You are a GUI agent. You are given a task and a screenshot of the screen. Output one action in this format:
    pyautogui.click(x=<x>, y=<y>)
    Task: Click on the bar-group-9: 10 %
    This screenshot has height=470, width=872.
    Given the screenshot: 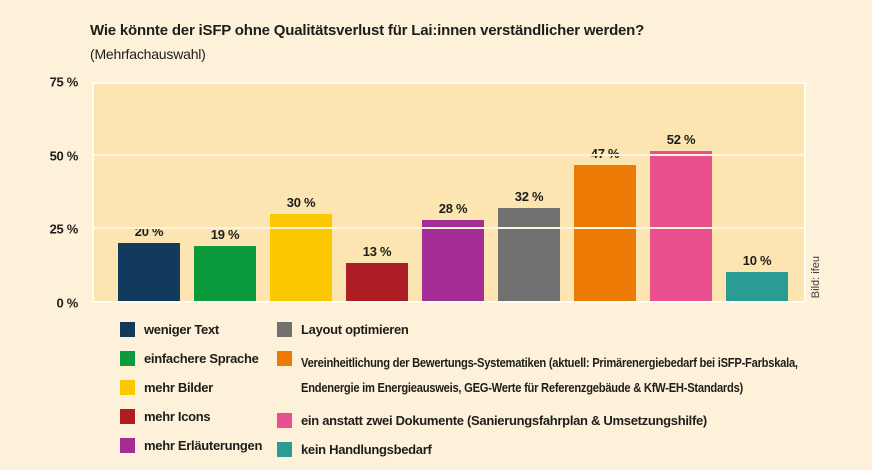 What is the action you would take?
    pyautogui.click(x=757, y=192)
    